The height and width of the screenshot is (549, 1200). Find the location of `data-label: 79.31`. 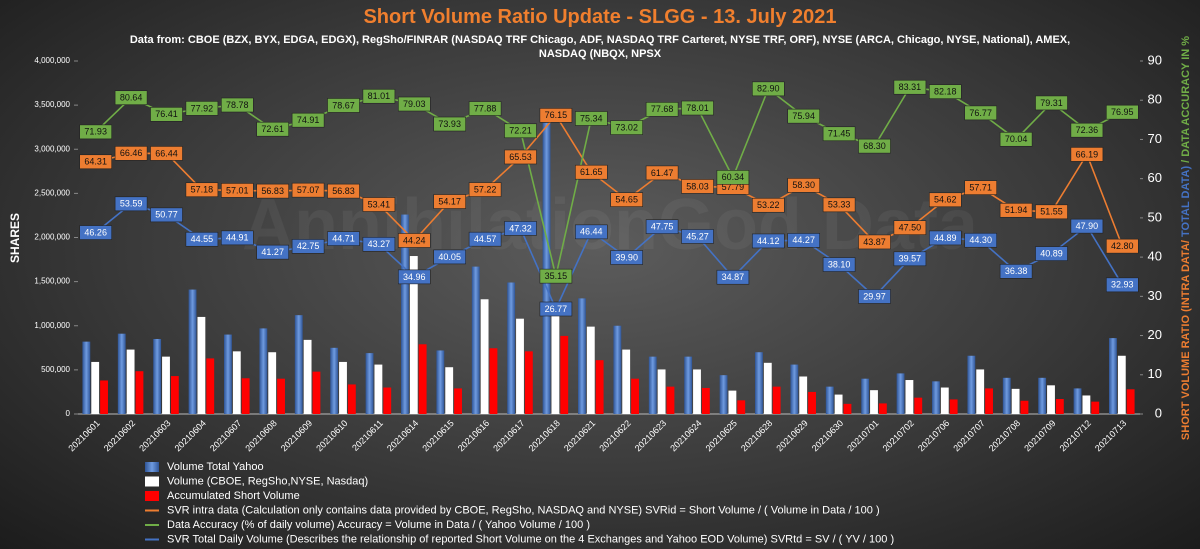

data-label: 79.31 is located at coordinates (1051, 103).